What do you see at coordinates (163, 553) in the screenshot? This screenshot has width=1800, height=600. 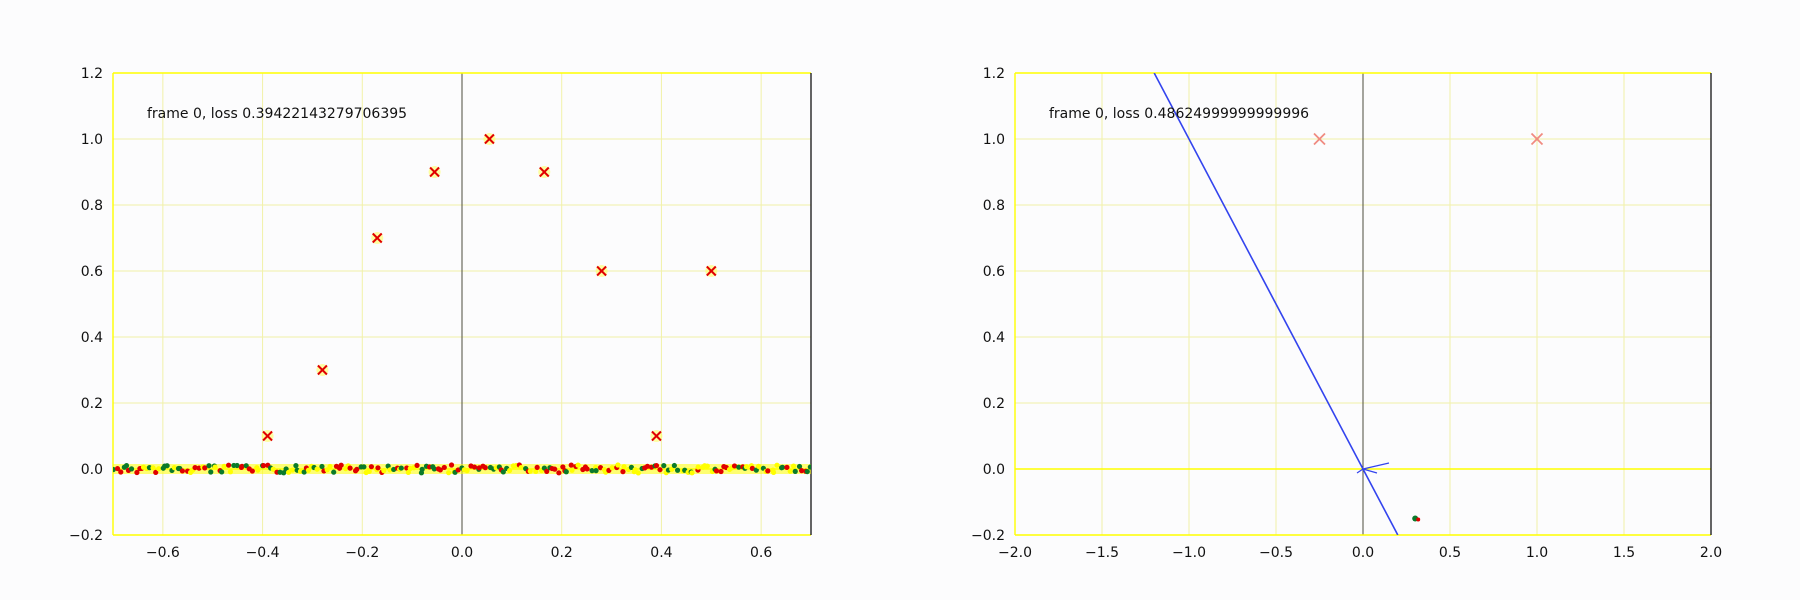 I see `left-xtick-label: −0.6` at bounding box center [163, 553].